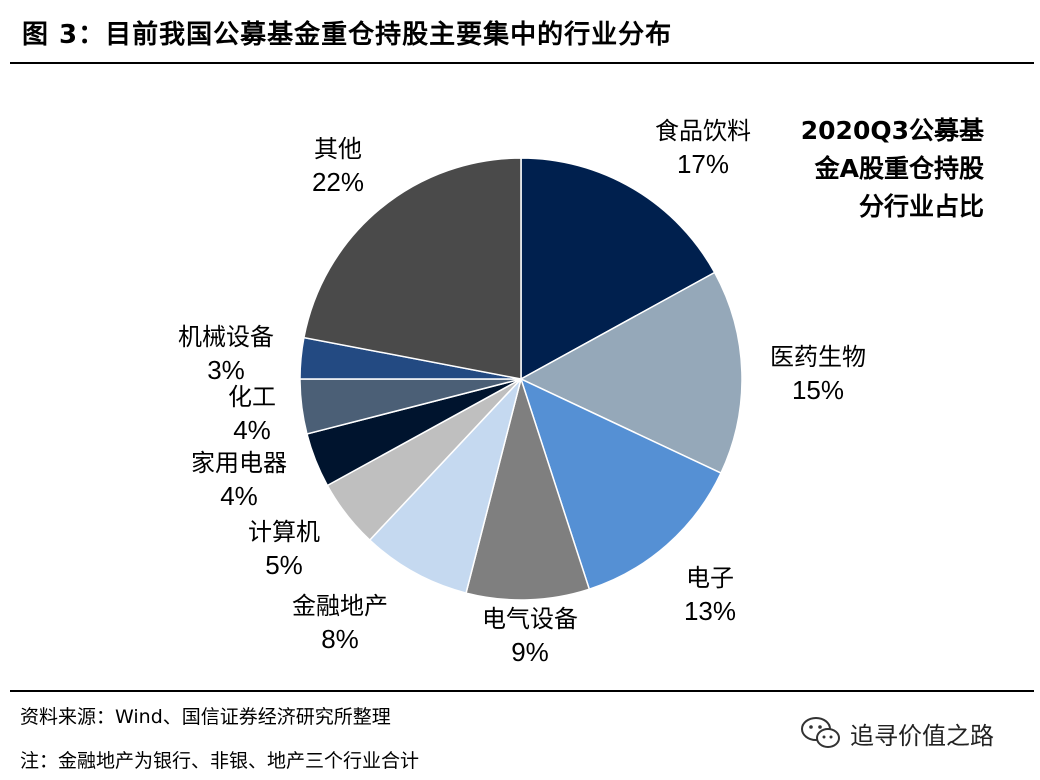 The image size is (1040, 780). What do you see at coordinates (710, 611) in the screenshot?
I see `slice-value-label-3: 13%` at bounding box center [710, 611].